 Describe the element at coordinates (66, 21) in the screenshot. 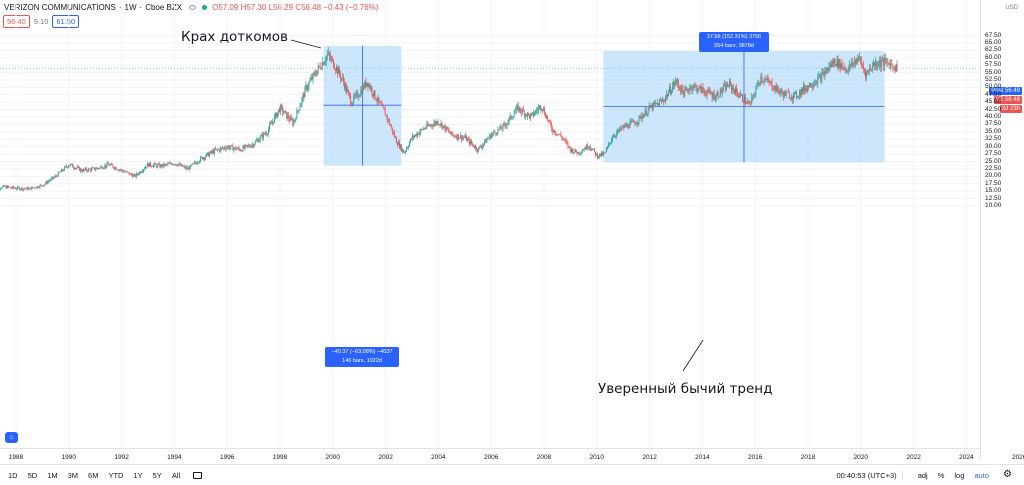

I see `buy-button: 61.50` at that location.